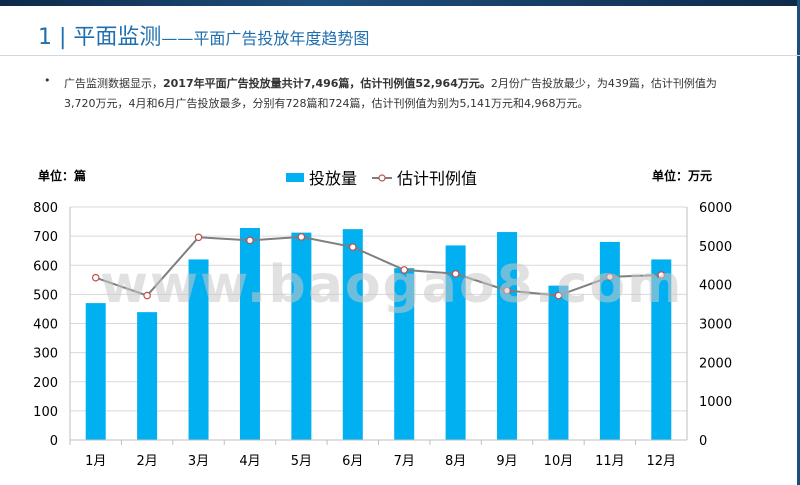 The width and height of the screenshot is (800, 485). I want to click on right-edge-bar, so click(798, 242).